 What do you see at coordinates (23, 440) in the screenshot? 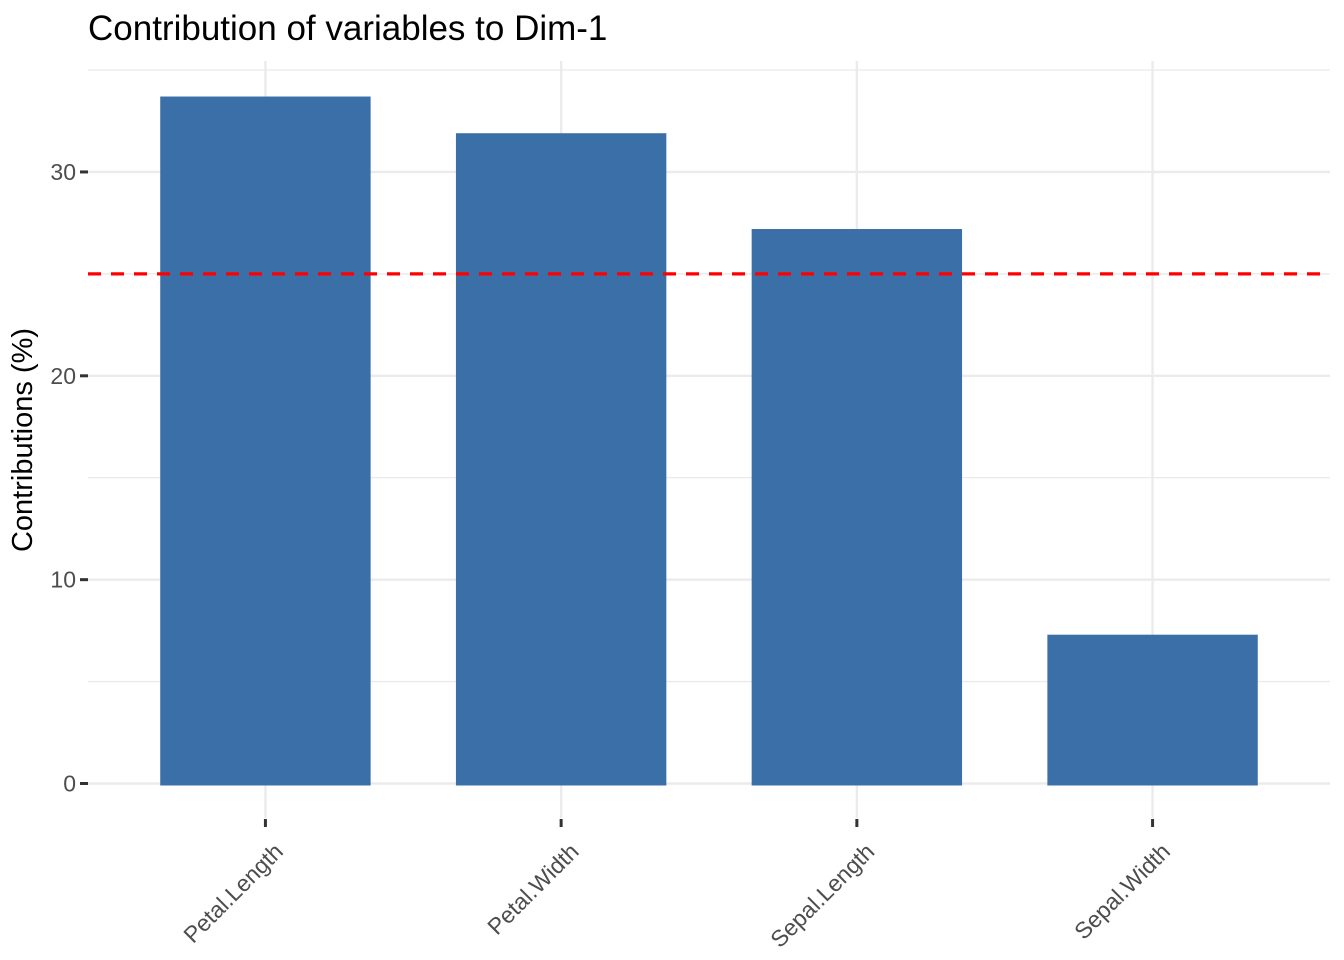
I see `y-axis-title: Contributions (%)` at bounding box center [23, 440].